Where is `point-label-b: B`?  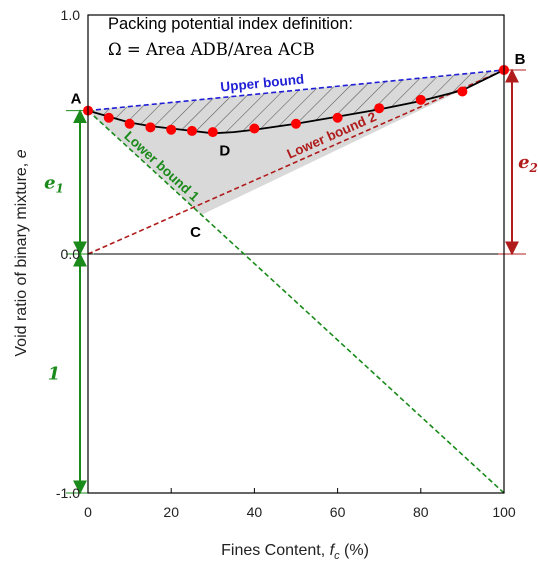
point-label-b: B is located at coordinates (520, 59).